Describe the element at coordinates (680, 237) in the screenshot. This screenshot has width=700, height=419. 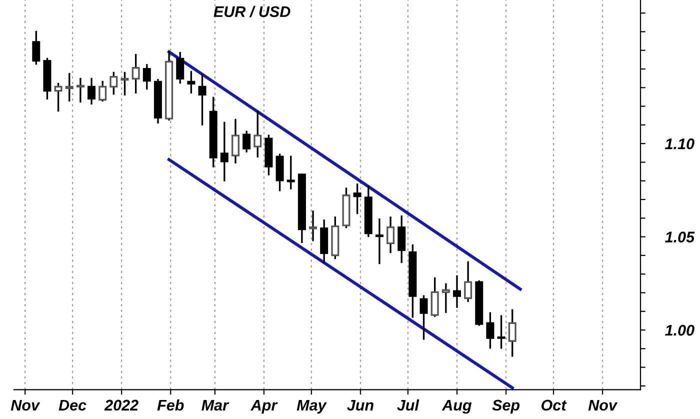
I see `y-tick-label: 1.05` at that location.